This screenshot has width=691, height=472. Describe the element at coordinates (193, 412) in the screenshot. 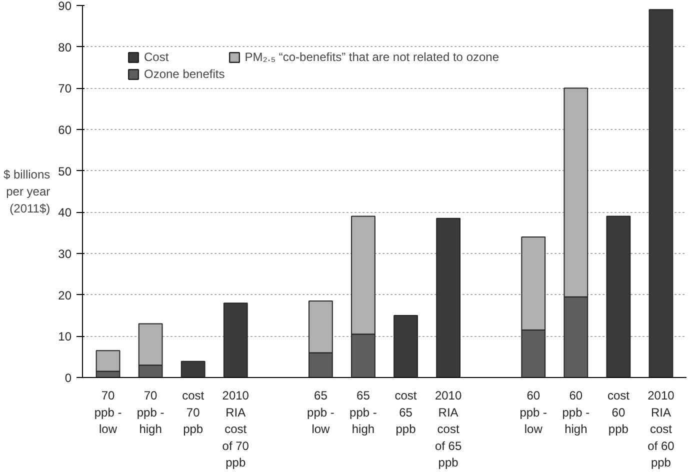

I see `x-tick-label: cost 70 ppb` at that location.